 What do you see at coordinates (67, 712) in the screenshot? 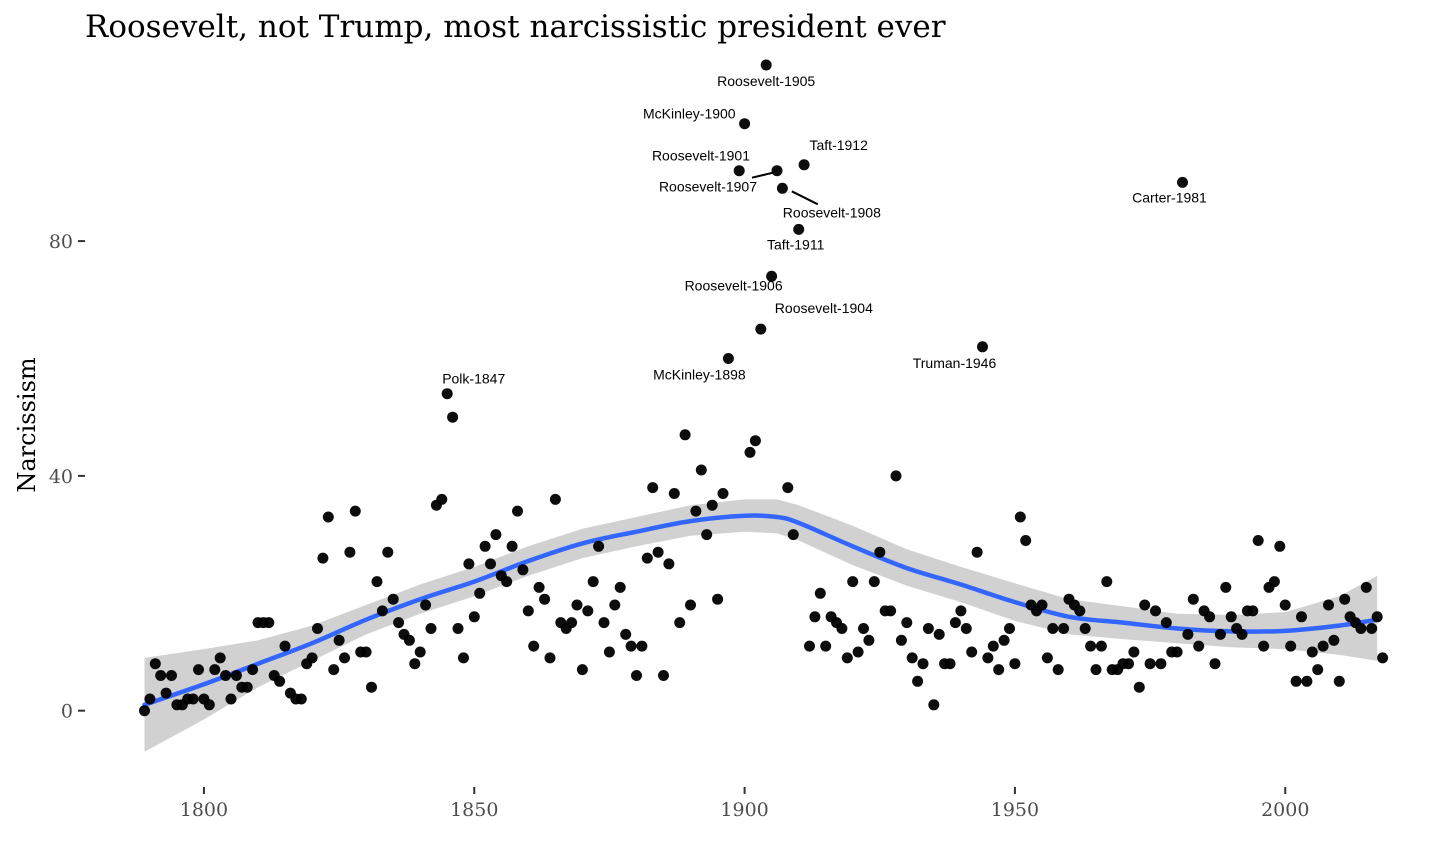
I see `y-tick-label: 0` at bounding box center [67, 712].